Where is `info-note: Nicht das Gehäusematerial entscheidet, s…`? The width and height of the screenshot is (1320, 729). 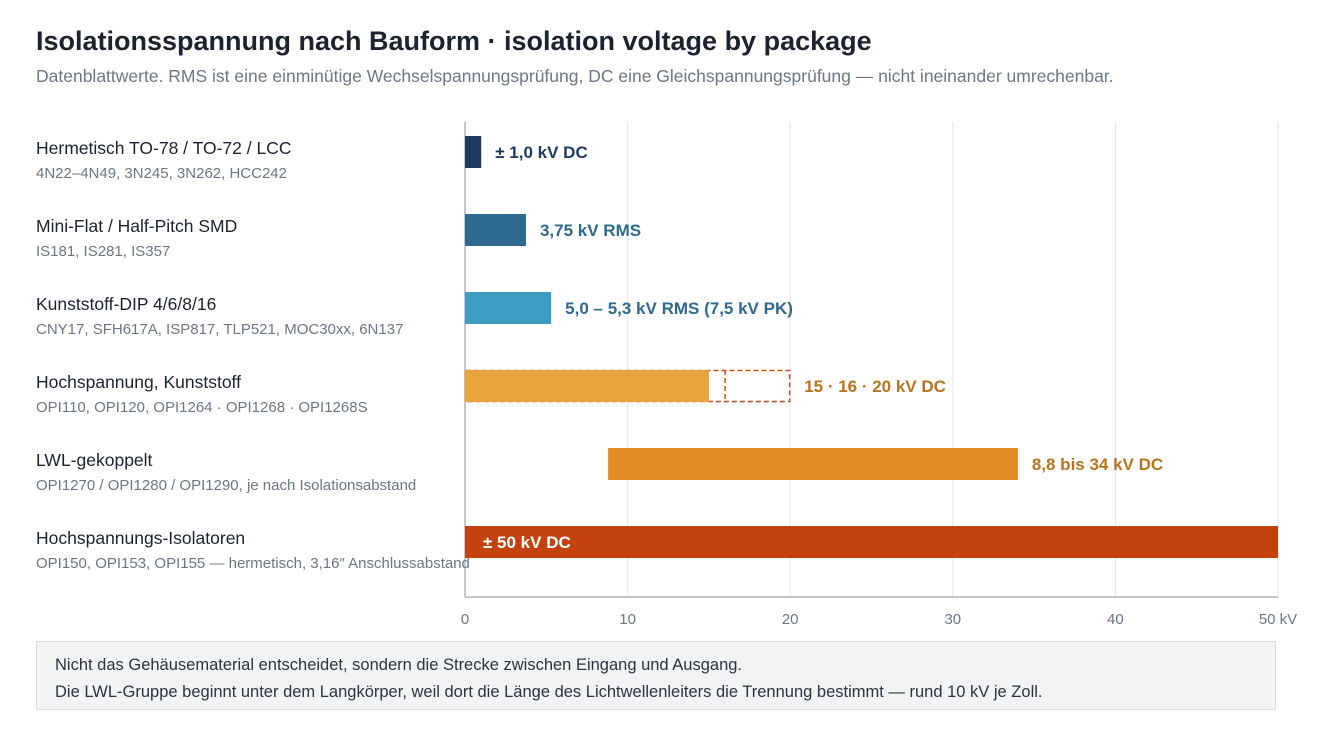
info-note: Nicht das Gehäusematerial entscheidet, s… is located at coordinates (656, 675).